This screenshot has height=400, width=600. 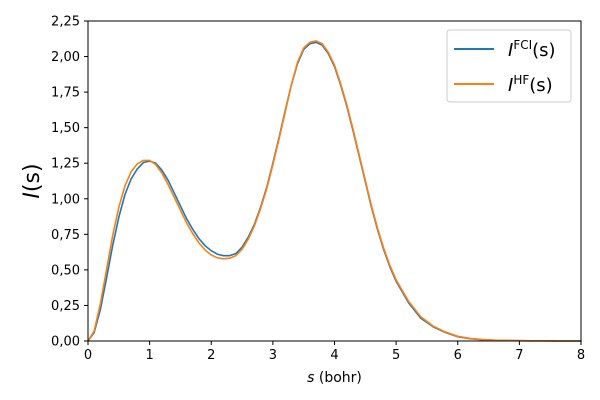 I want to click on x-tick-label: 4, so click(x=334, y=355).